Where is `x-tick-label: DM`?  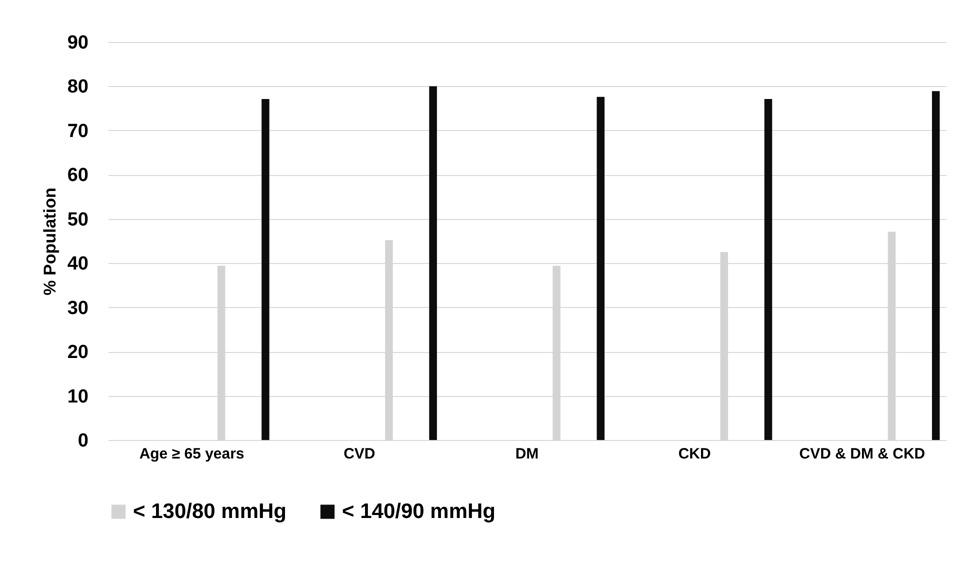 x-tick-label: DM is located at coordinates (527, 454).